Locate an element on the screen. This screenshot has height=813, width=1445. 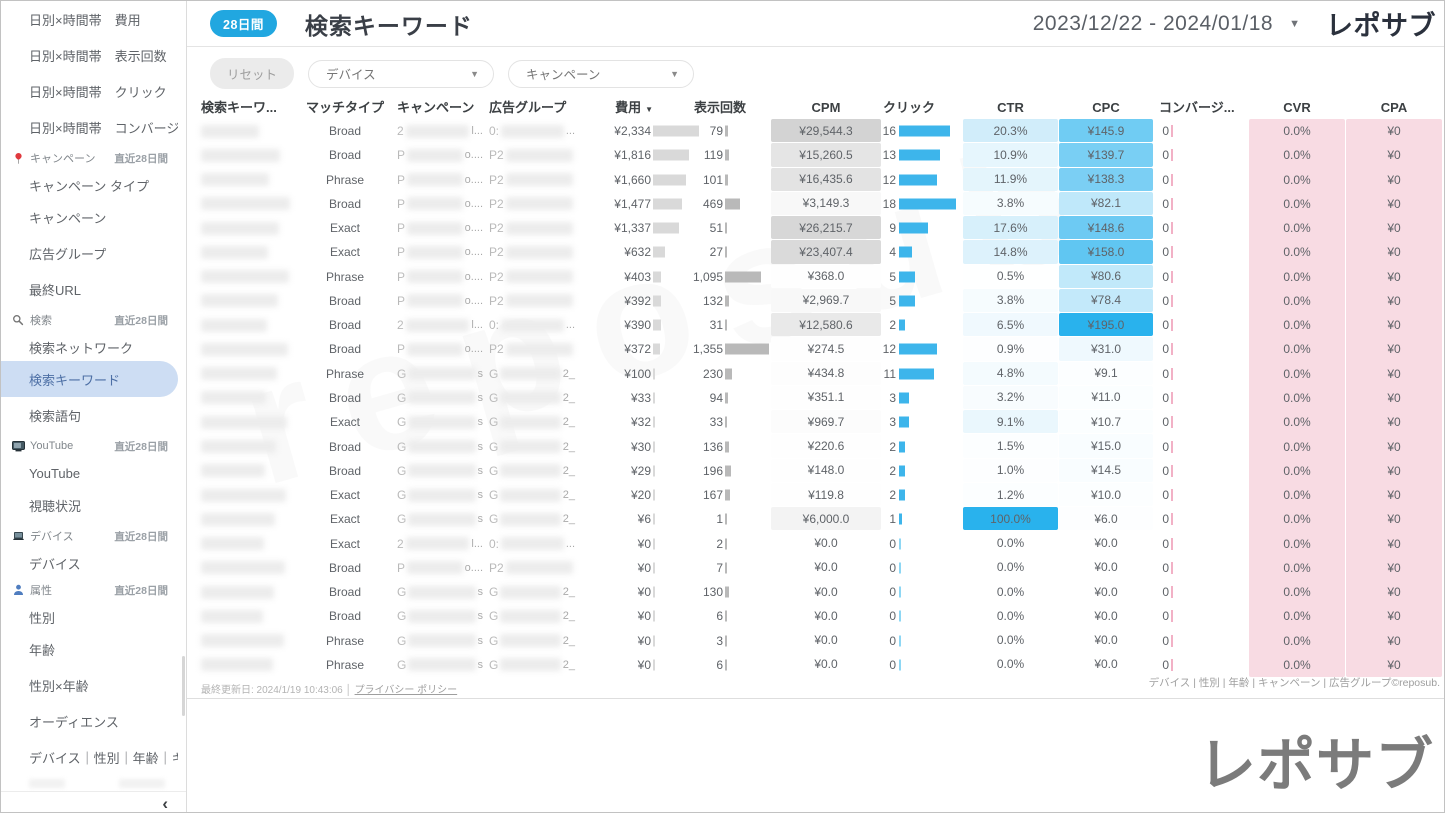
cell-cpc: ¥11.0 is located at coordinates (1106, 397).